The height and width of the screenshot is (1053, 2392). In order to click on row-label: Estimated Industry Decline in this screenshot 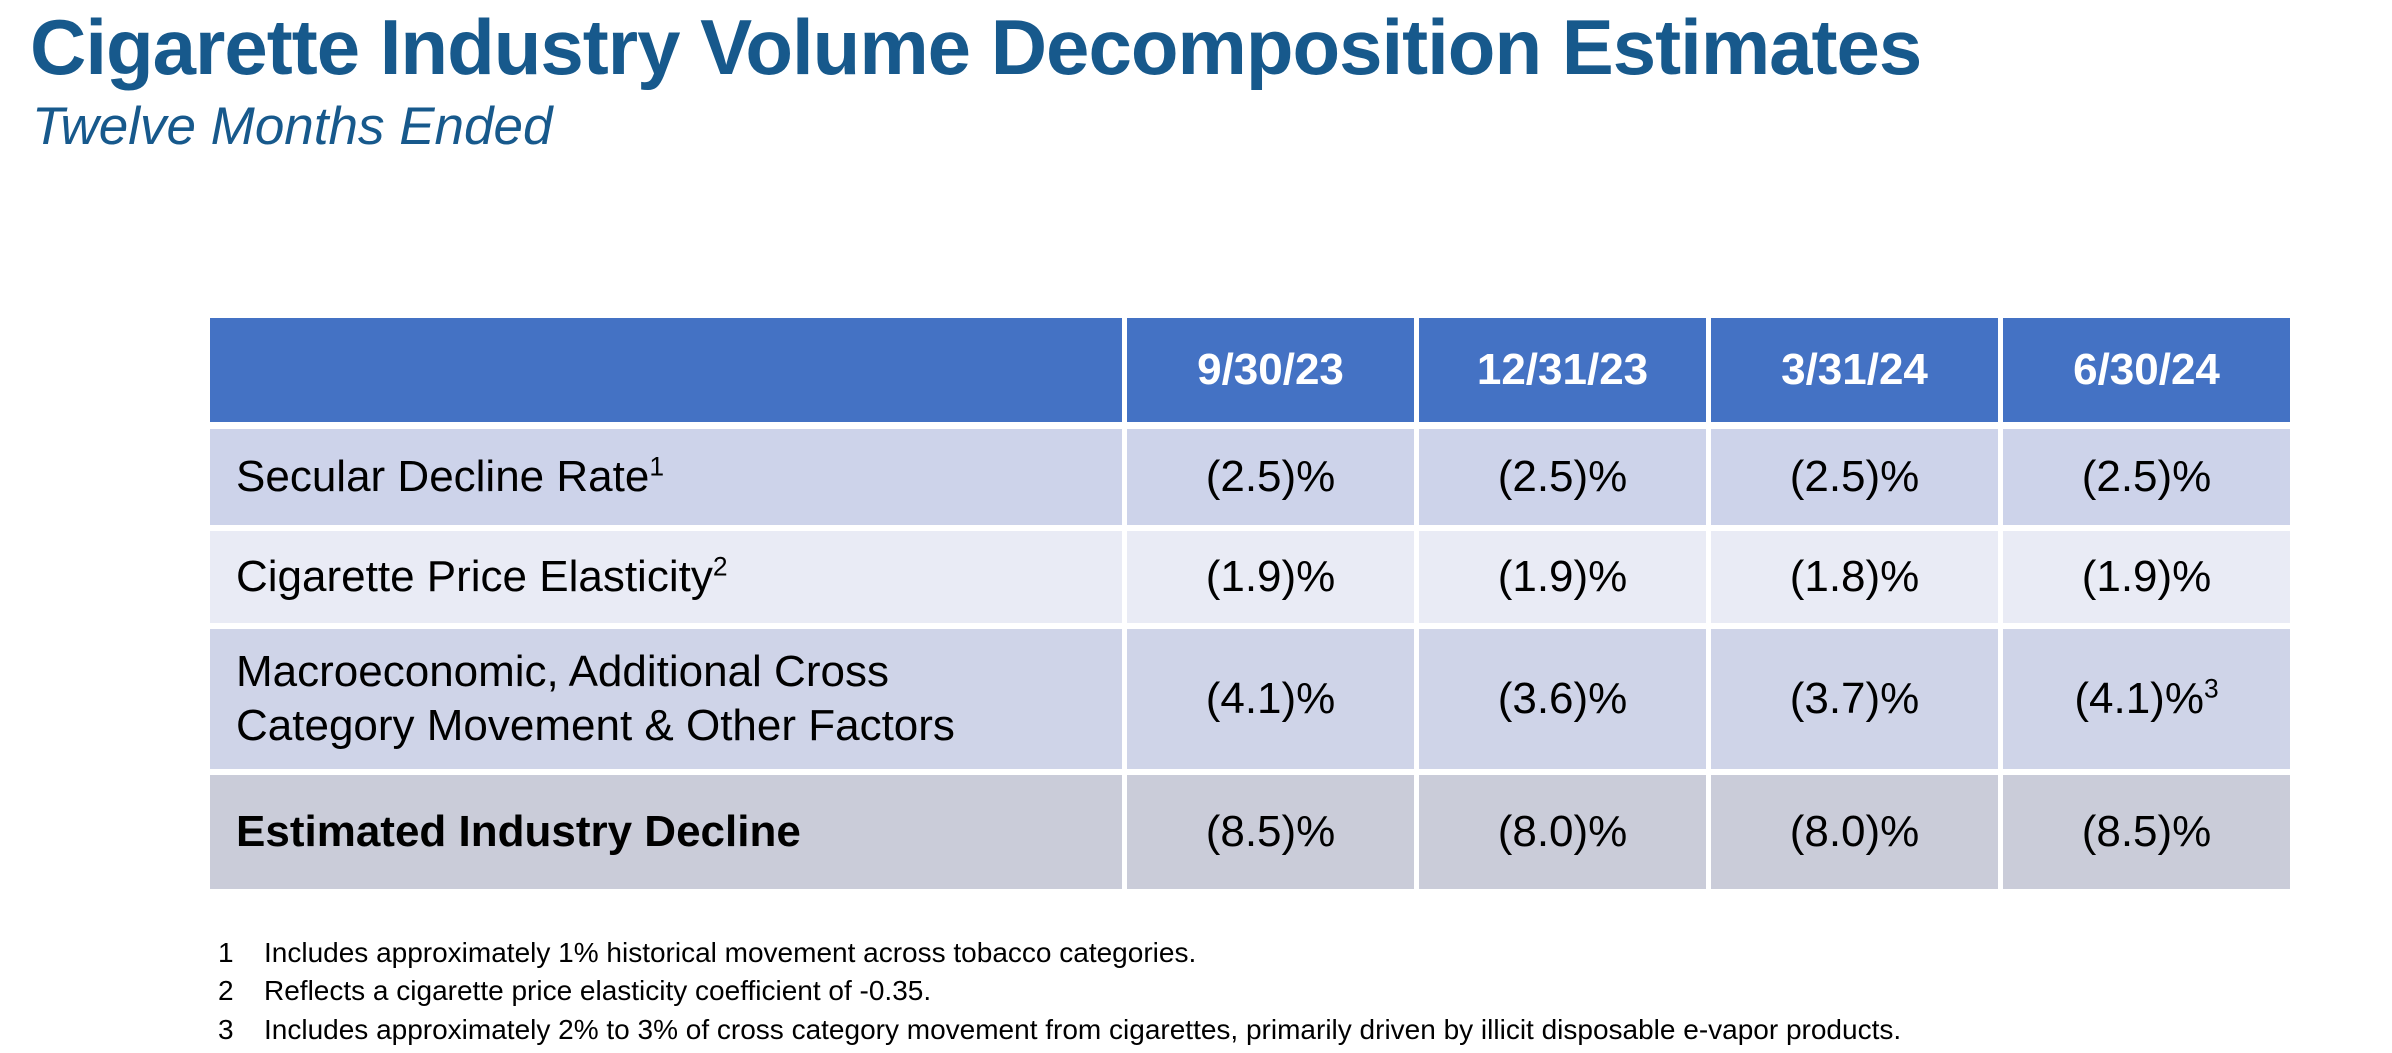, I will do `click(666, 832)`.